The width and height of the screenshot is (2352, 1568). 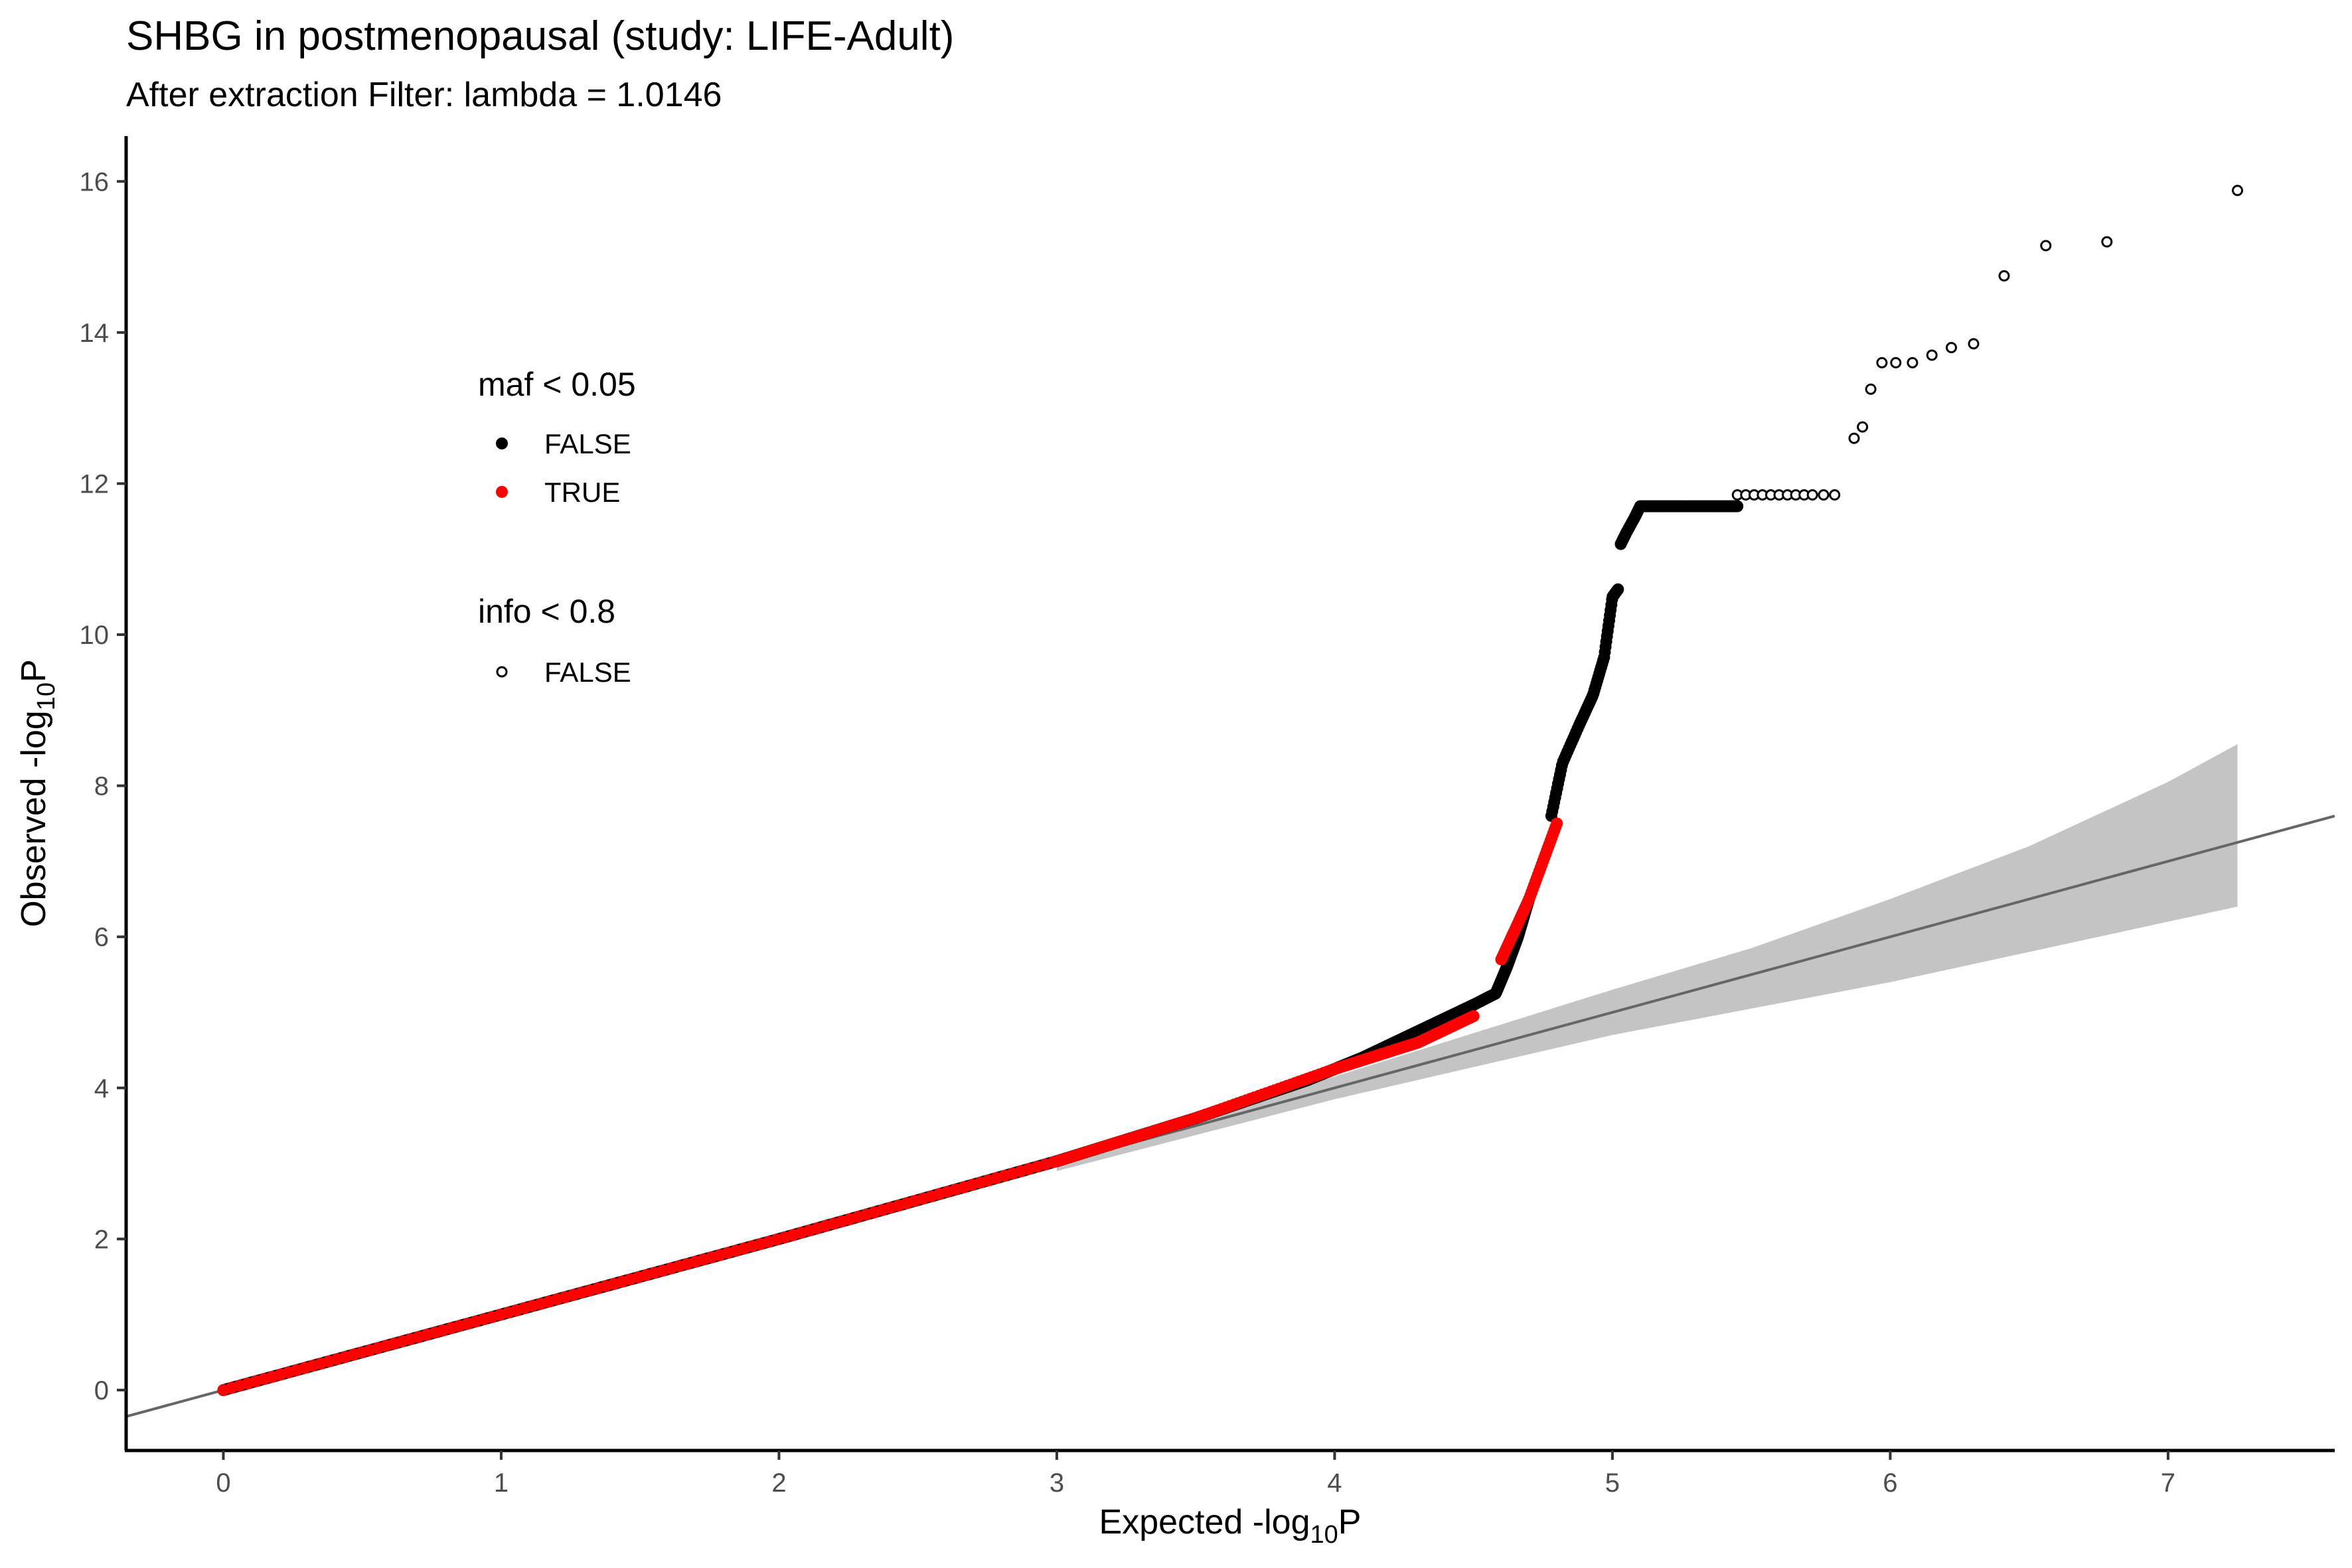 What do you see at coordinates (1890, 1483) in the screenshot?
I see `x-tick-label: 6` at bounding box center [1890, 1483].